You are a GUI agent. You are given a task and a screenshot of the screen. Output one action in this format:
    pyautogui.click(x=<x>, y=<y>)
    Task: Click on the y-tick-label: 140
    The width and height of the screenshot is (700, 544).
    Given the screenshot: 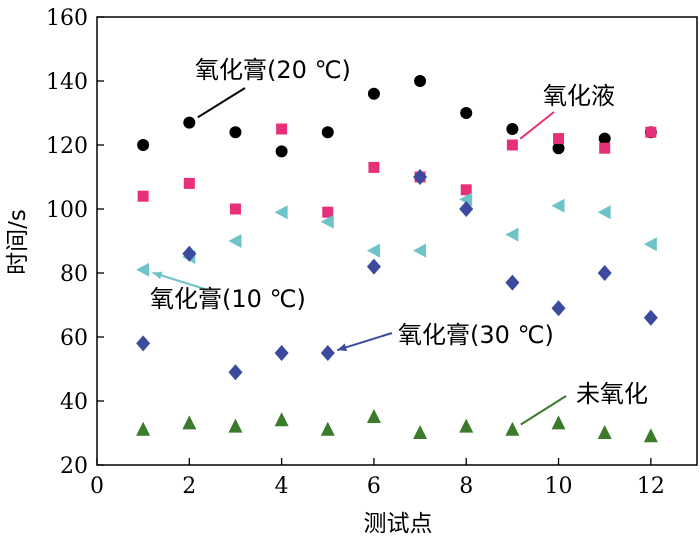 What is the action you would take?
    pyautogui.click(x=67, y=82)
    